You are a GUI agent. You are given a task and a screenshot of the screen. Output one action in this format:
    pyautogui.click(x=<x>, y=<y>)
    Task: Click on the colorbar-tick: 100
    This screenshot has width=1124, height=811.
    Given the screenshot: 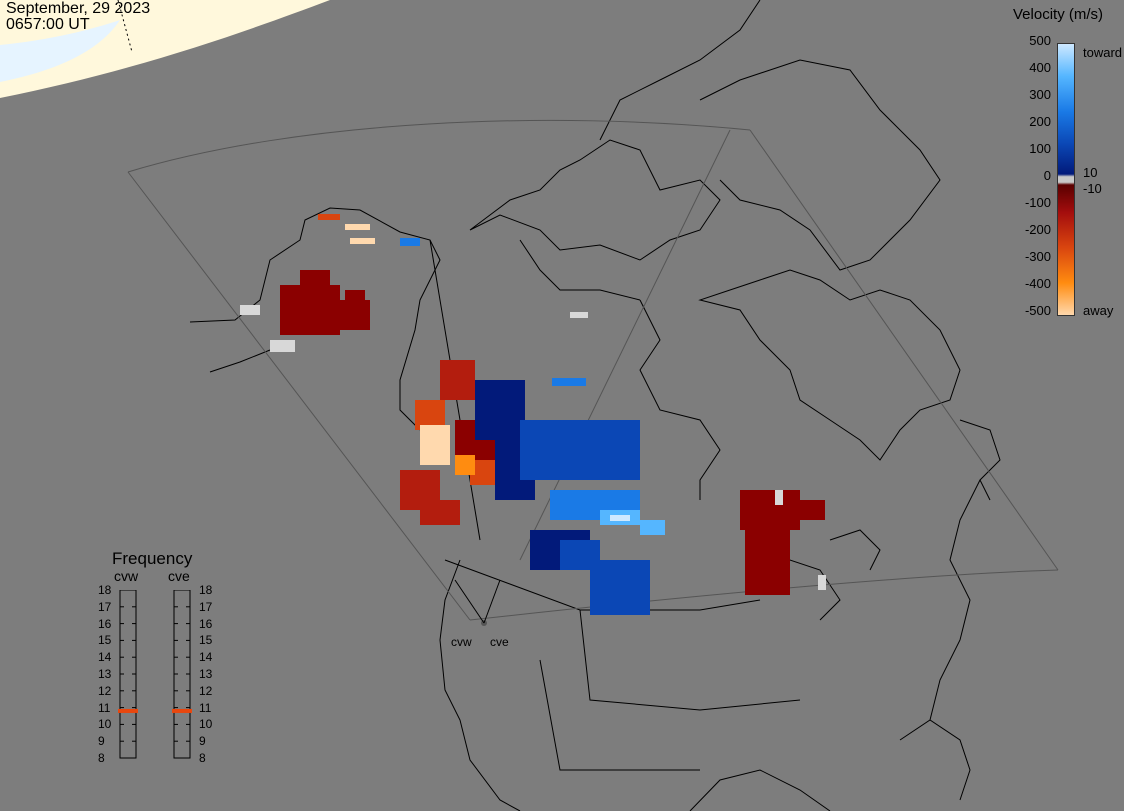 What is the action you would take?
    pyautogui.click(x=1040, y=148)
    